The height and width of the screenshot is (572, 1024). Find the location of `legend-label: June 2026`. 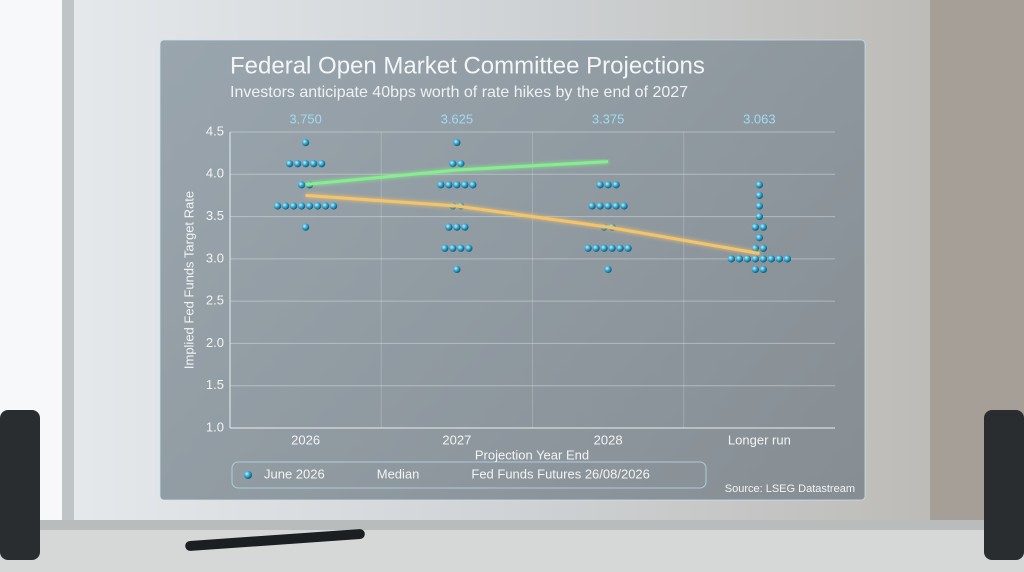

legend-label: June 2026 is located at coordinates (294, 473).